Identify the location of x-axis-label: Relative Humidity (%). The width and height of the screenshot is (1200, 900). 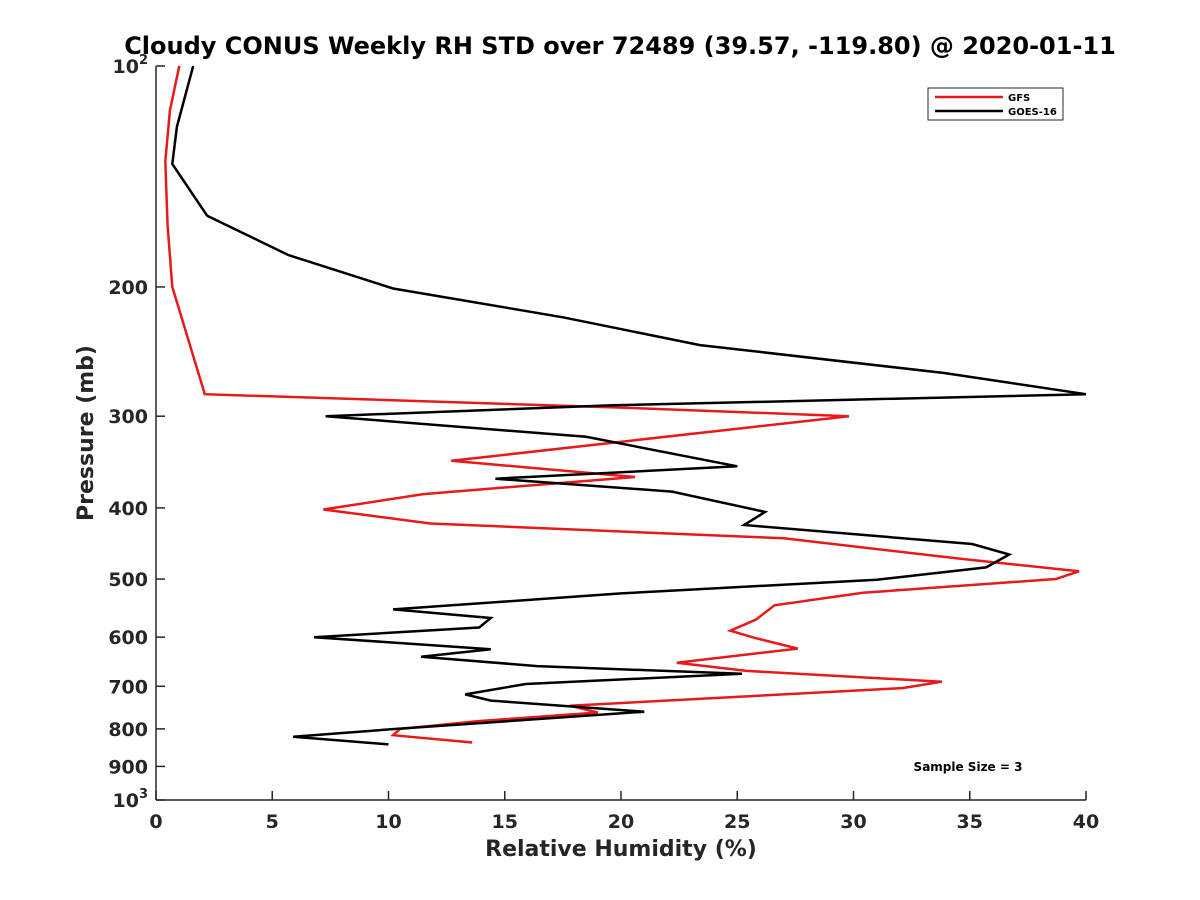
(621, 849).